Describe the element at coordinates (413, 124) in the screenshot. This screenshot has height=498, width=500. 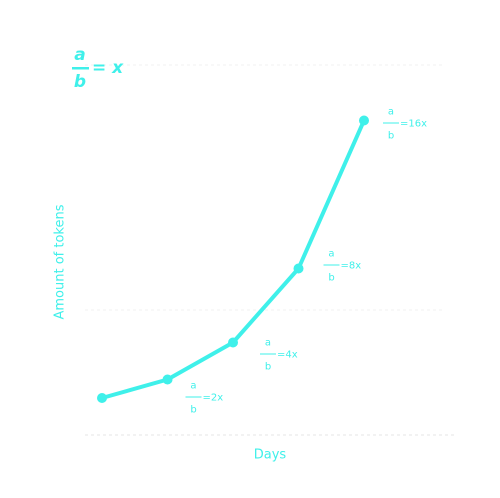
I see `value-label: =16x` at that location.